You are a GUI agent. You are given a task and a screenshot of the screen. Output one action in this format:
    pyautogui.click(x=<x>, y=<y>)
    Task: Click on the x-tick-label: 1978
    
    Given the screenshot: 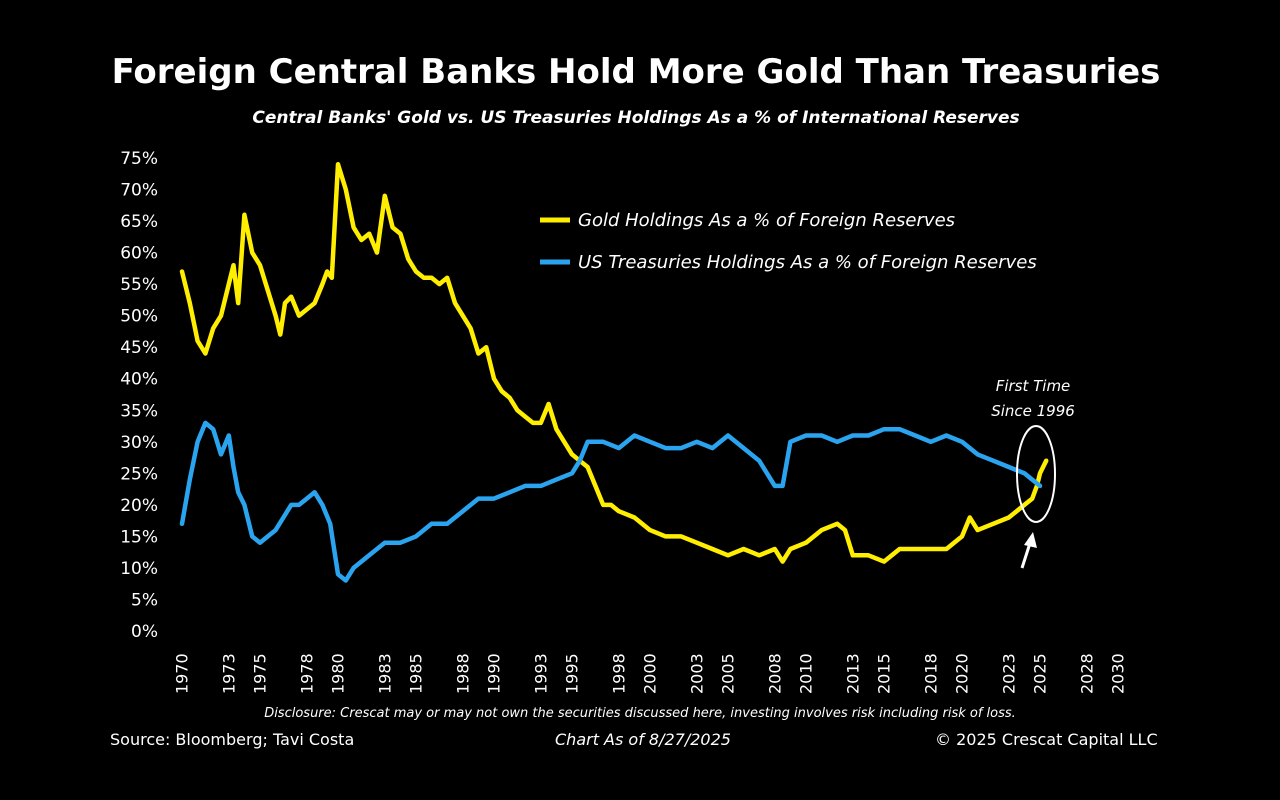 What is the action you would take?
    pyautogui.click(x=306, y=673)
    